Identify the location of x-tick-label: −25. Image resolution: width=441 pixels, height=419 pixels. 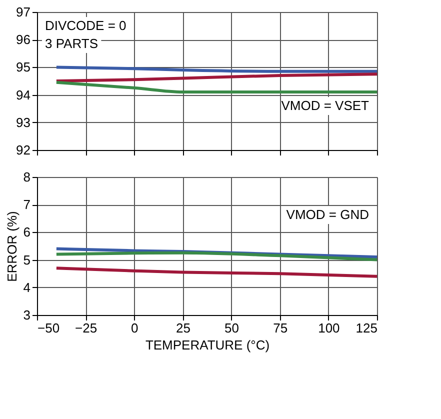
(86, 328).